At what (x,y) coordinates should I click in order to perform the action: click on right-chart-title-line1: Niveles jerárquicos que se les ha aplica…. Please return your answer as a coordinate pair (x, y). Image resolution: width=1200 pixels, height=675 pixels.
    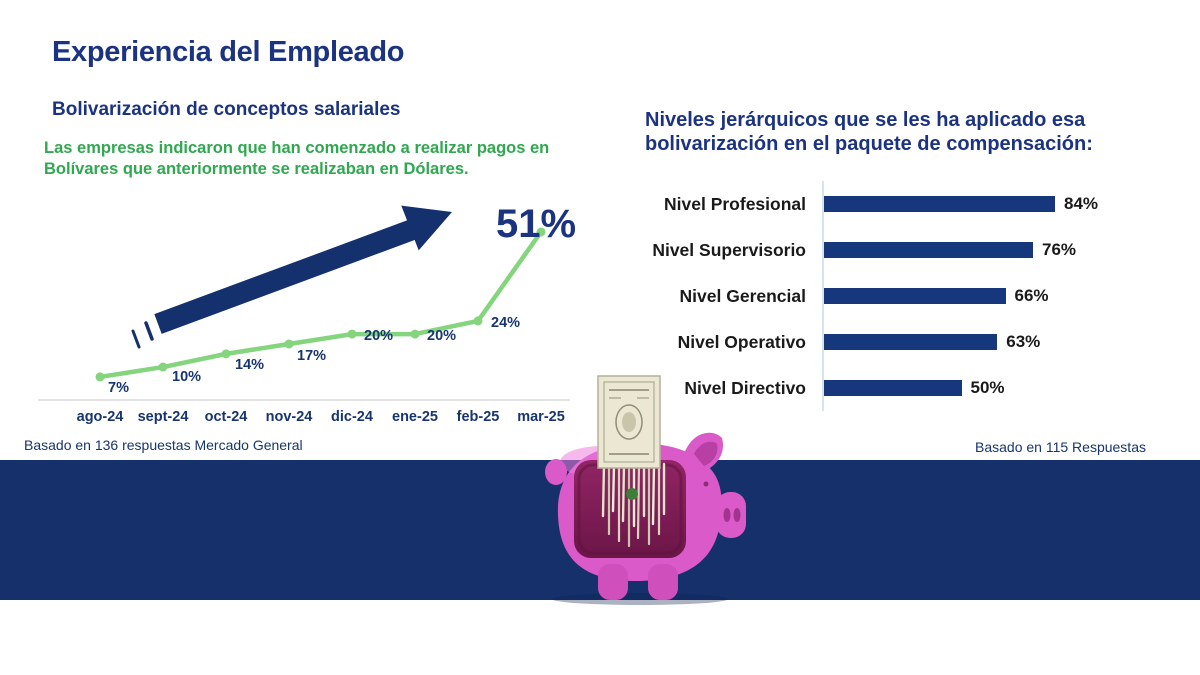
    Looking at the image, I should click on (865, 120).